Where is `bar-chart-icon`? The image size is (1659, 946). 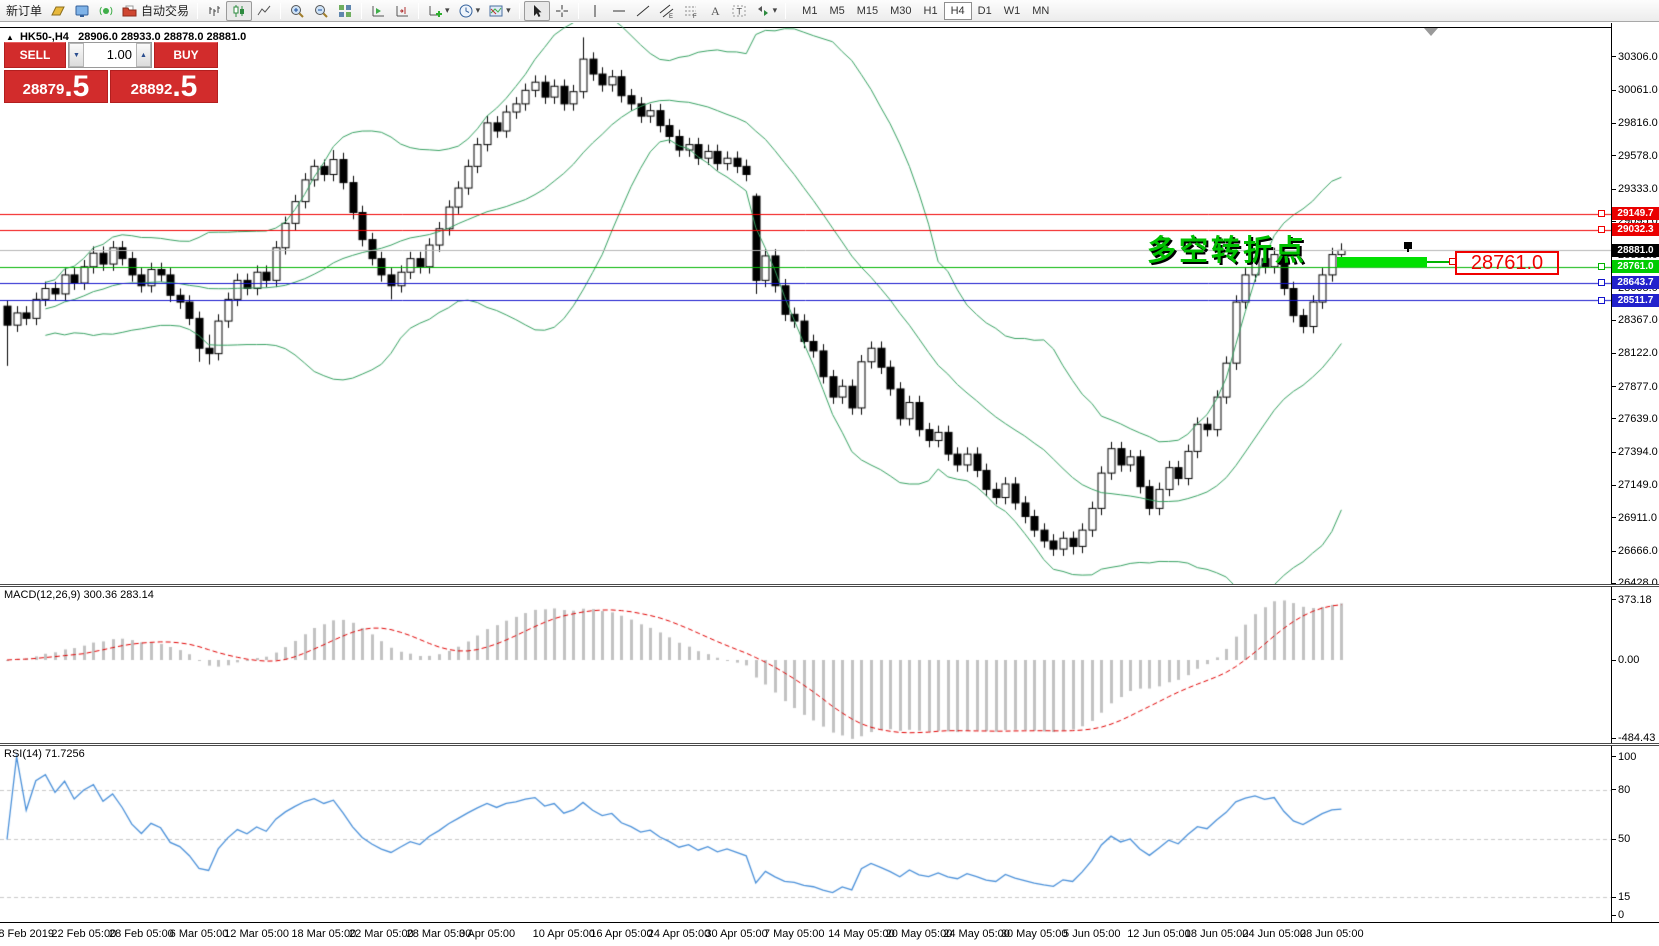
bar-chart-icon is located at coordinates (214, 11).